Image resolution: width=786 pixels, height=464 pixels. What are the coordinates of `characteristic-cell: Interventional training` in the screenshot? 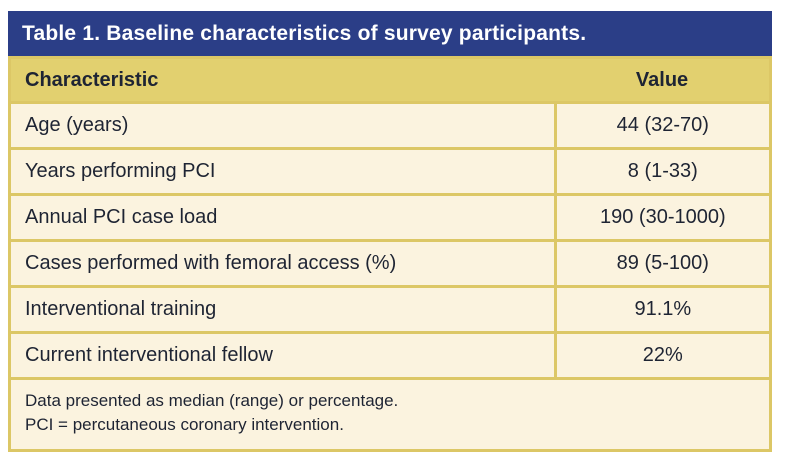 It's located at (282, 309).